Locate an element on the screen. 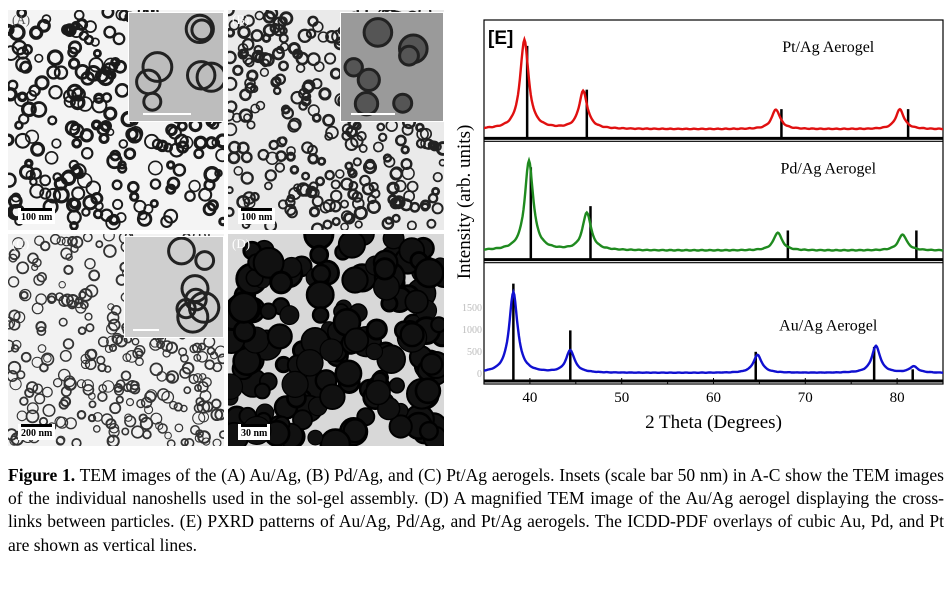 The image size is (952, 611). y-axis-label: Intensity (arb. units) is located at coordinates (464, 202).